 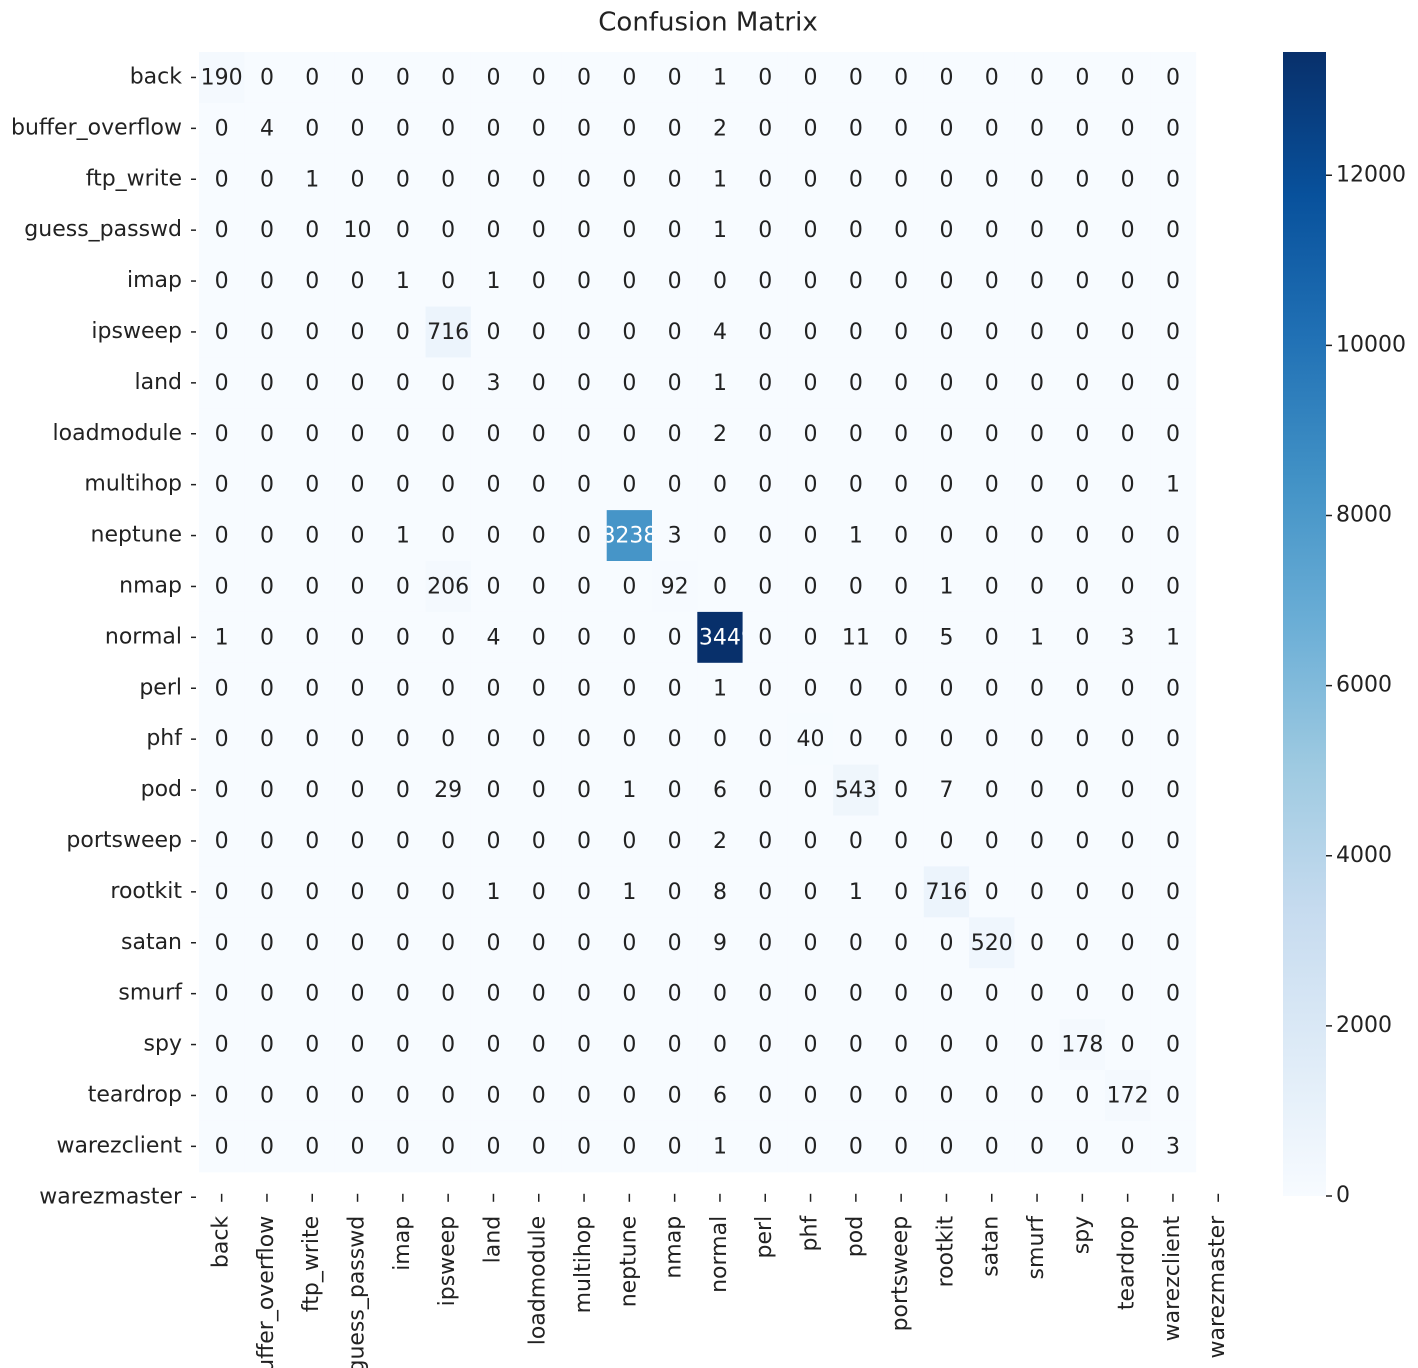 What do you see at coordinates (164, 738) in the screenshot?
I see `y-tick-label: phf` at bounding box center [164, 738].